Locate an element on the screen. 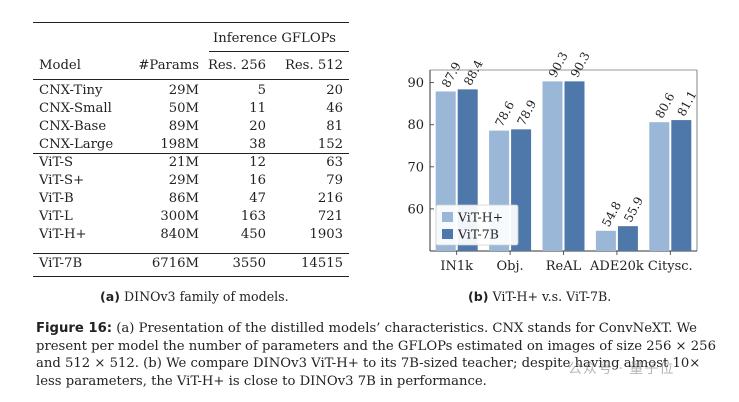  table-cell: CNX-Small is located at coordinates (75, 108).